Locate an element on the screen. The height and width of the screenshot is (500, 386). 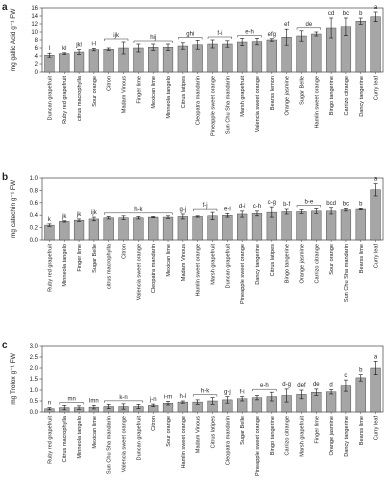
significance-letter: h-l is located at coordinates (183, 397).